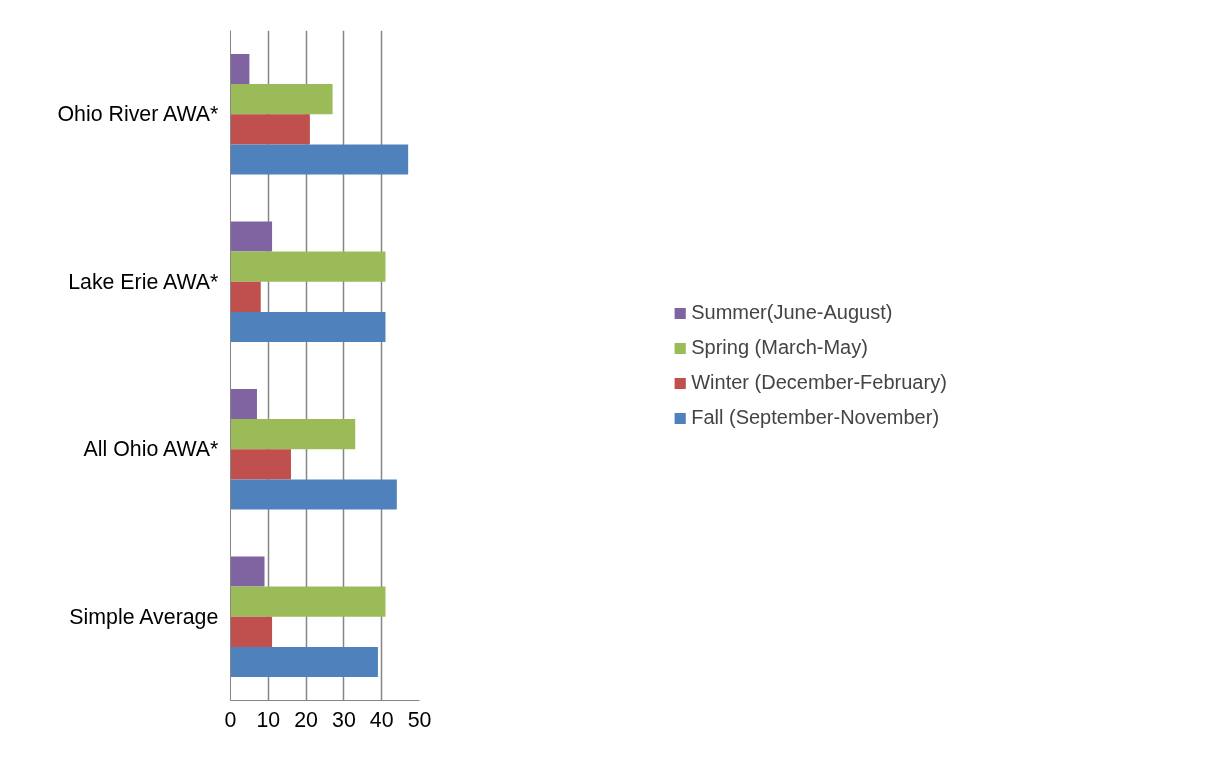 This screenshot has width=1210, height=761. What do you see at coordinates (144, 616) in the screenshot?
I see `y-tick-label: Simple Average` at bounding box center [144, 616].